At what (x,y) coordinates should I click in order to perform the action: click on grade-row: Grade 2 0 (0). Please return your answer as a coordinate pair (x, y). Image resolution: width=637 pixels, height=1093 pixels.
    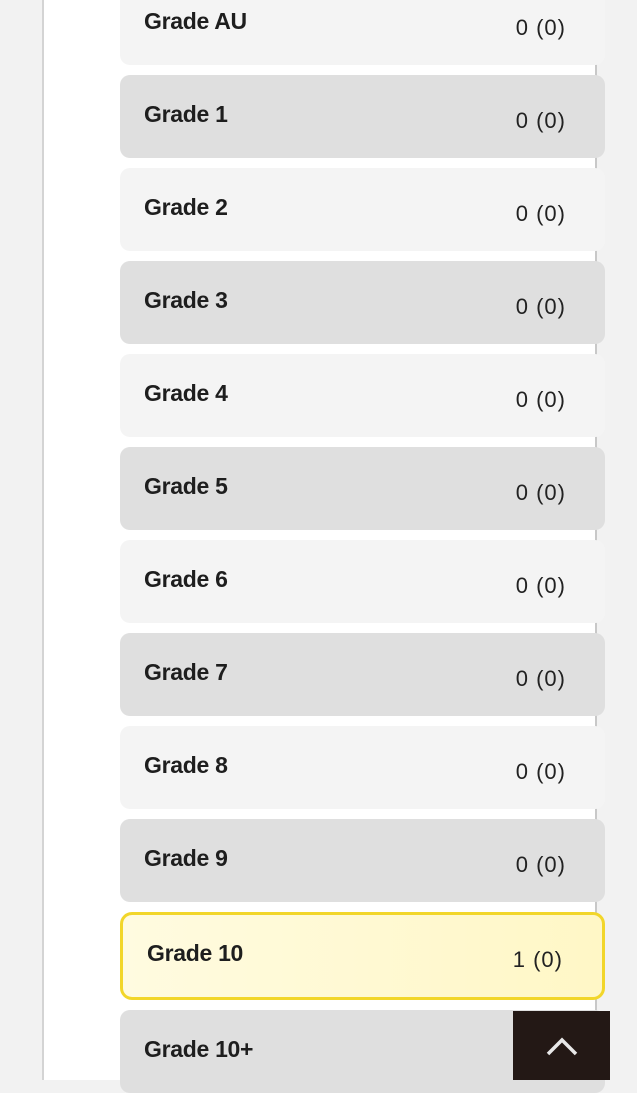
    Looking at the image, I should click on (362, 209).